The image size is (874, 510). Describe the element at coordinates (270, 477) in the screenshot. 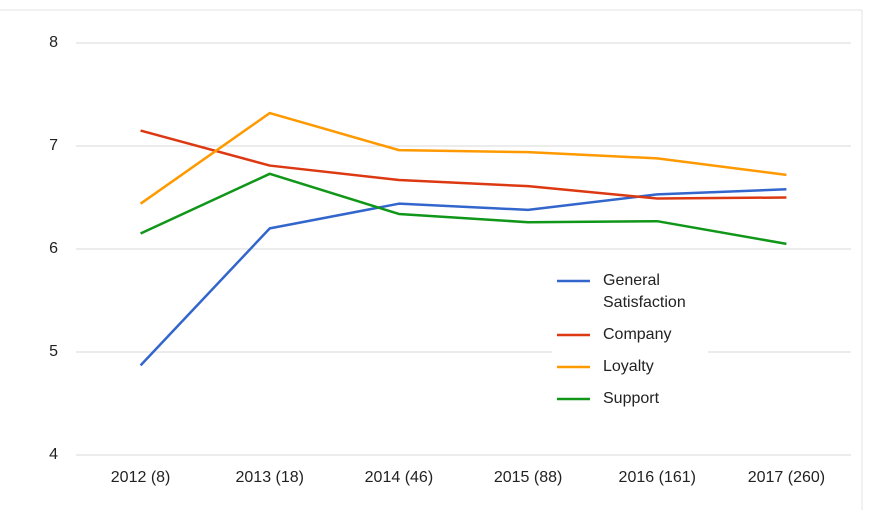

I see `x-tick-label: 2013 (18)` at that location.